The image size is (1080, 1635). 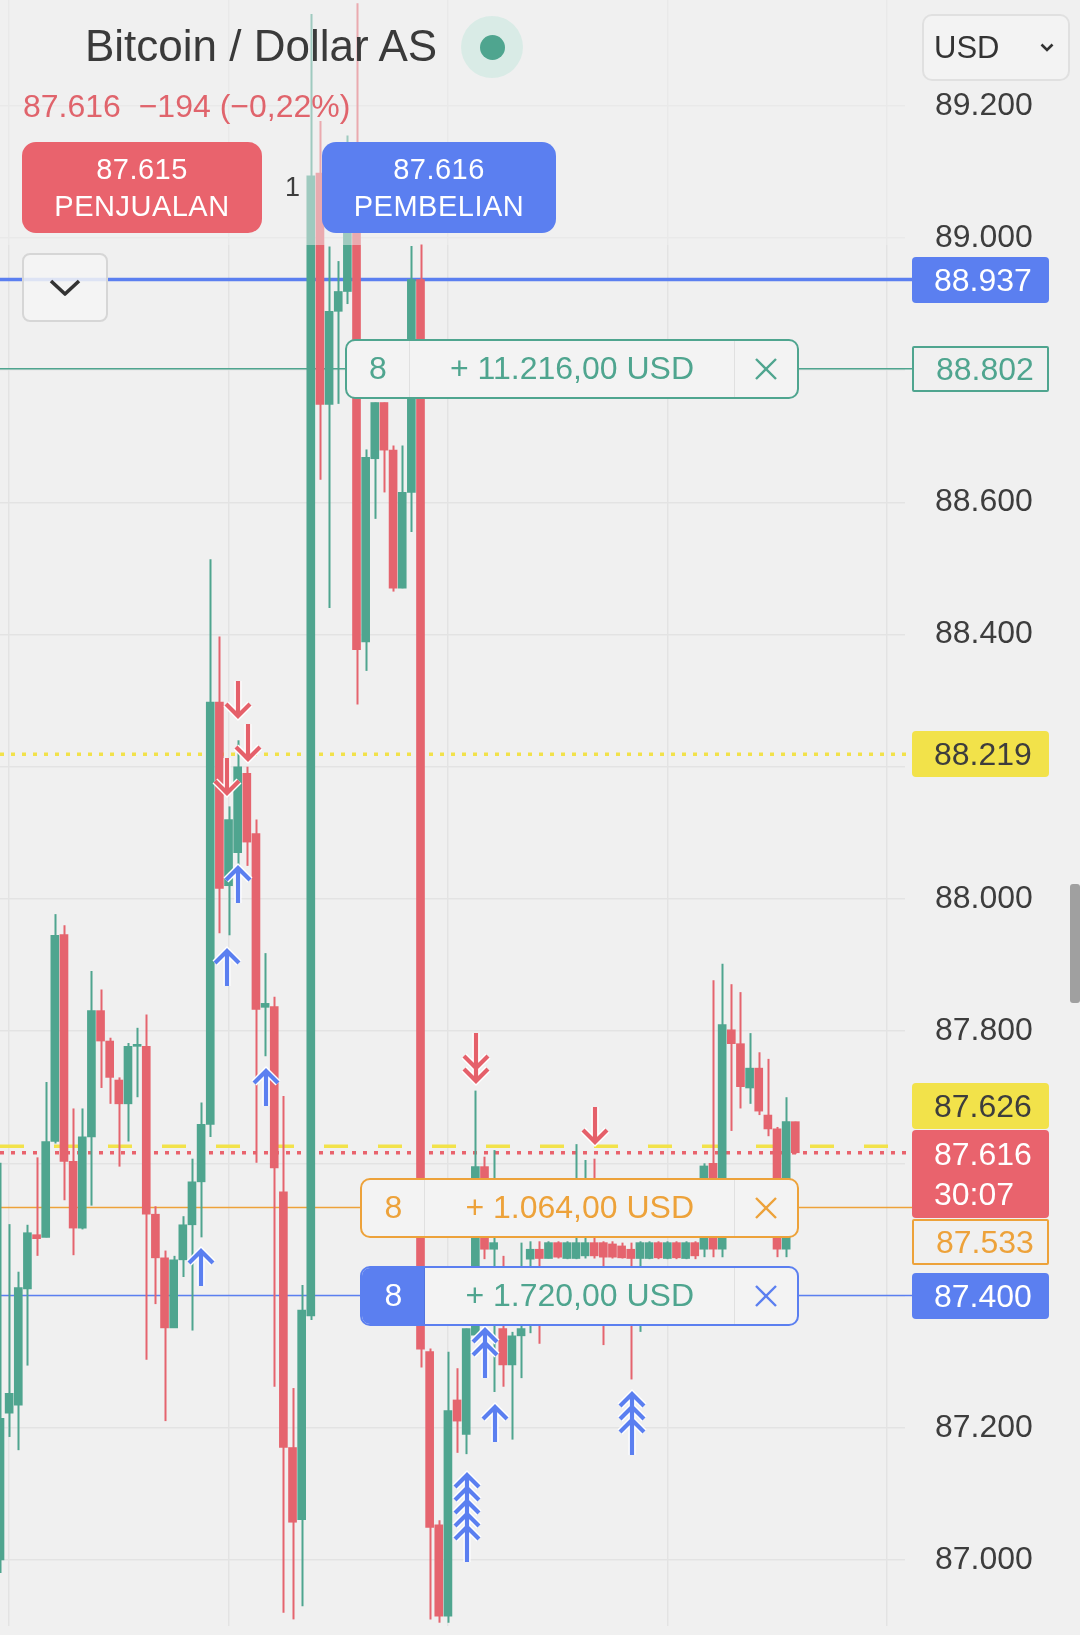 I want to click on ref-line-label: 87.616, so click(x=983, y=1154).